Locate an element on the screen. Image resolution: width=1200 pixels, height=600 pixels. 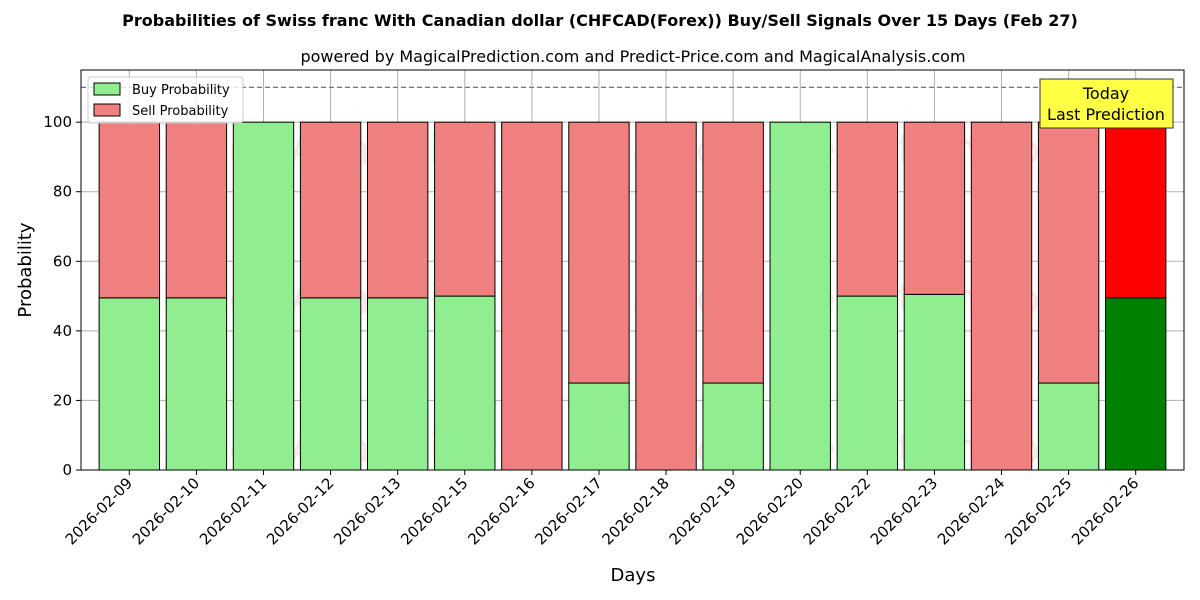
x-tick-label: 2026-02-20 is located at coordinates (770, 511).